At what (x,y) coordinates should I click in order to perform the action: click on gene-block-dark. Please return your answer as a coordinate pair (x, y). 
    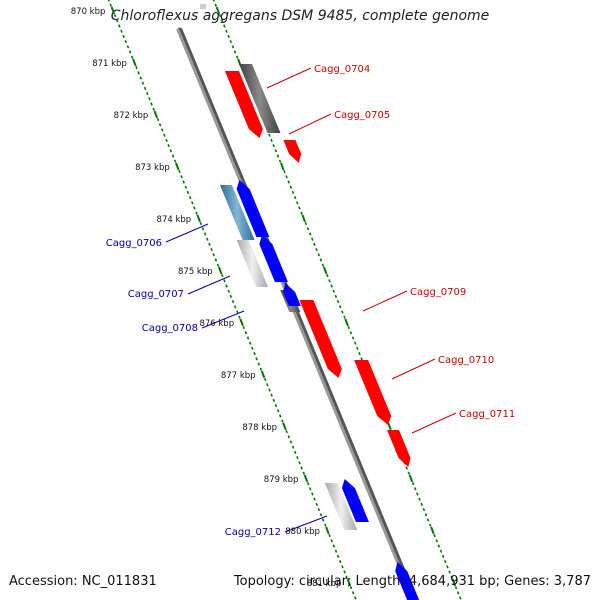
    Looking at the image, I should click on (260, 98).